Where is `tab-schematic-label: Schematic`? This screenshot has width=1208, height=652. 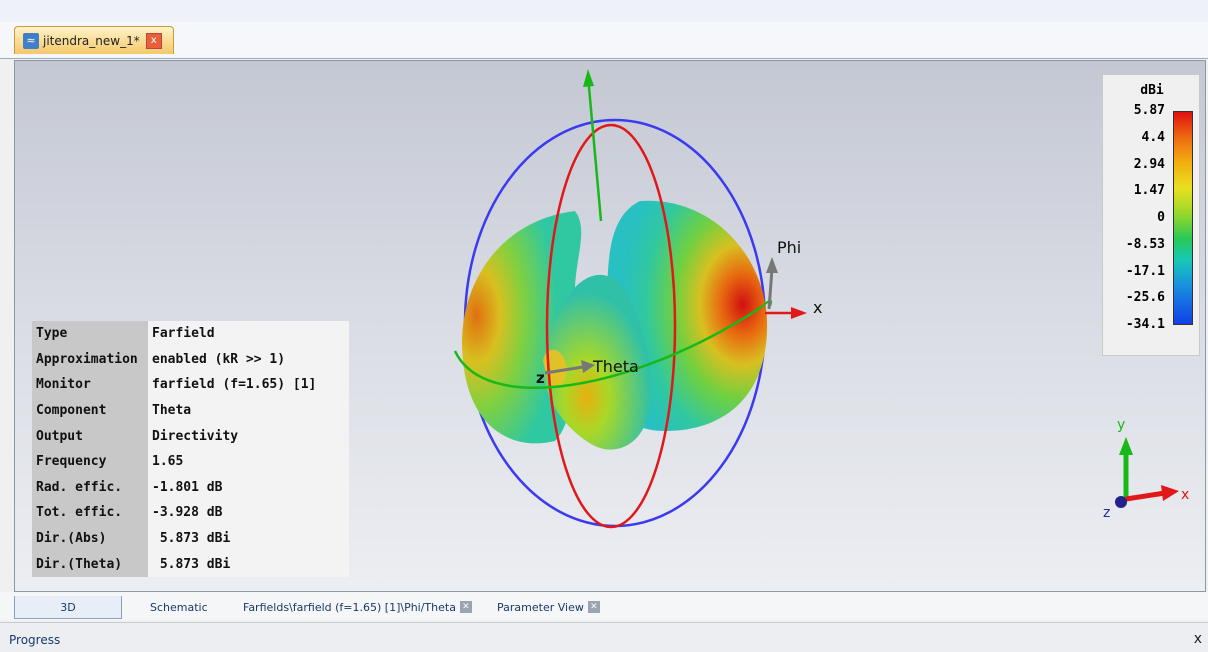 tab-schematic-label: Schematic is located at coordinates (179, 607).